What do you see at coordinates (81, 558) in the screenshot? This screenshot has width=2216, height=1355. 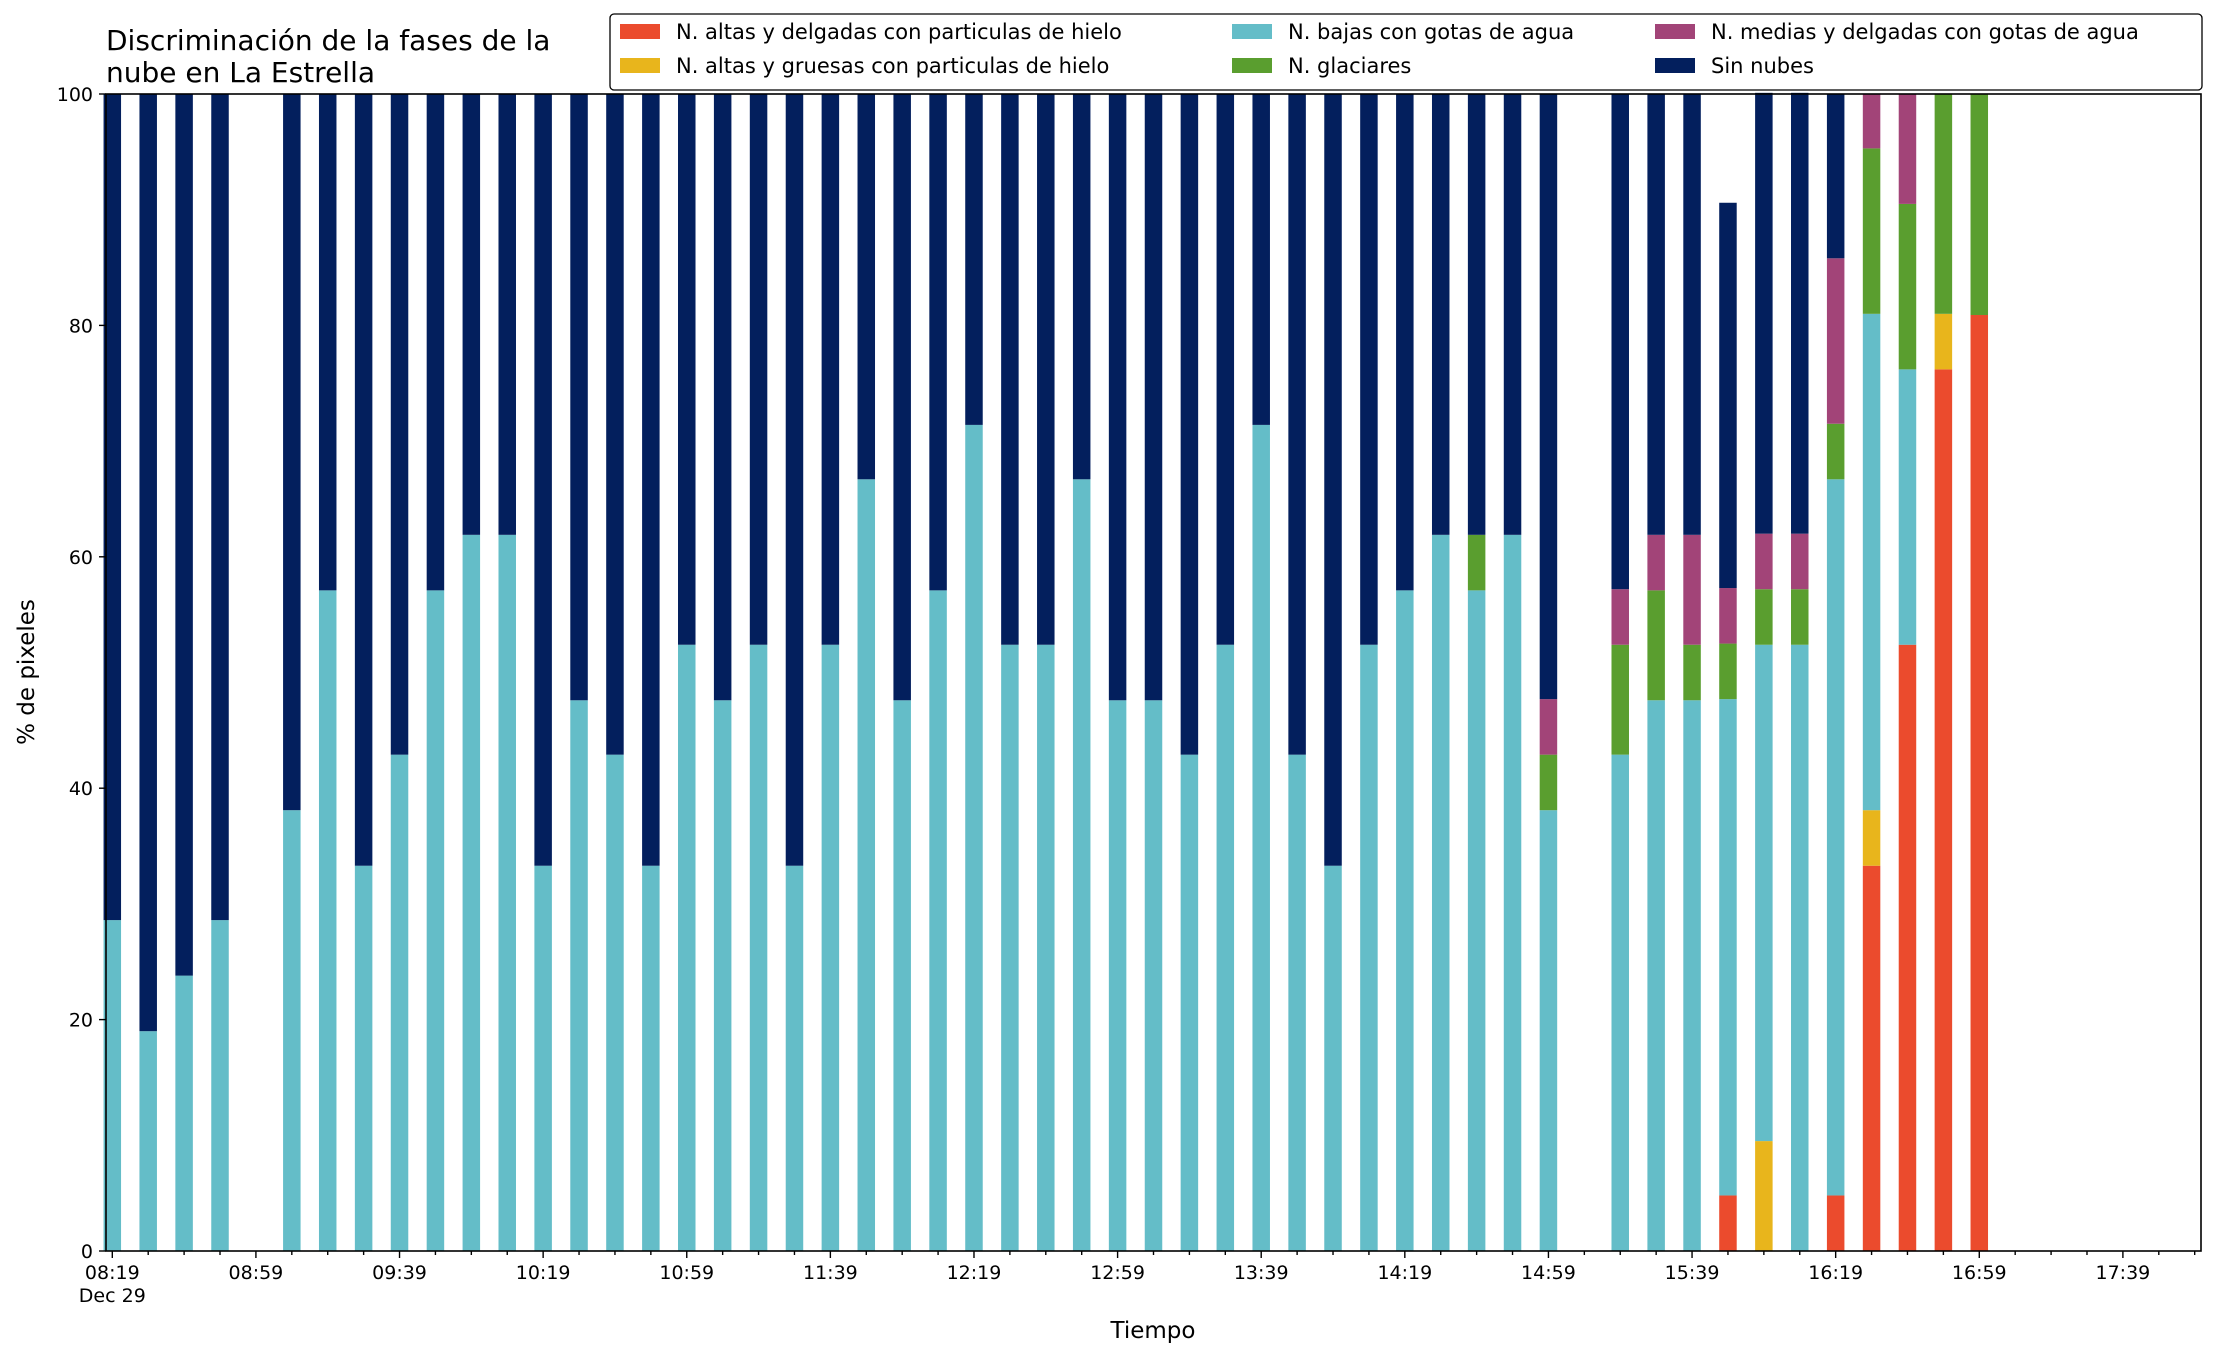 I see `y-tick-label: 60` at bounding box center [81, 558].